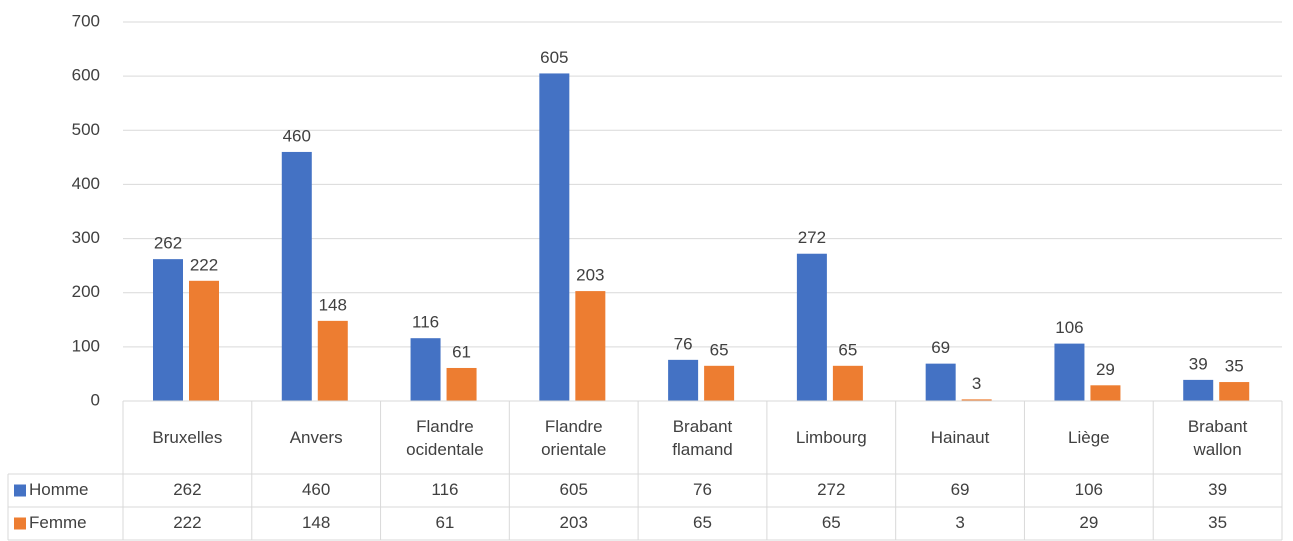 The height and width of the screenshot is (541, 1293). What do you see at coordinates (86, 129) in the screenshot?
I see `y-tick-label: 500` at bounding box center [86, 129].